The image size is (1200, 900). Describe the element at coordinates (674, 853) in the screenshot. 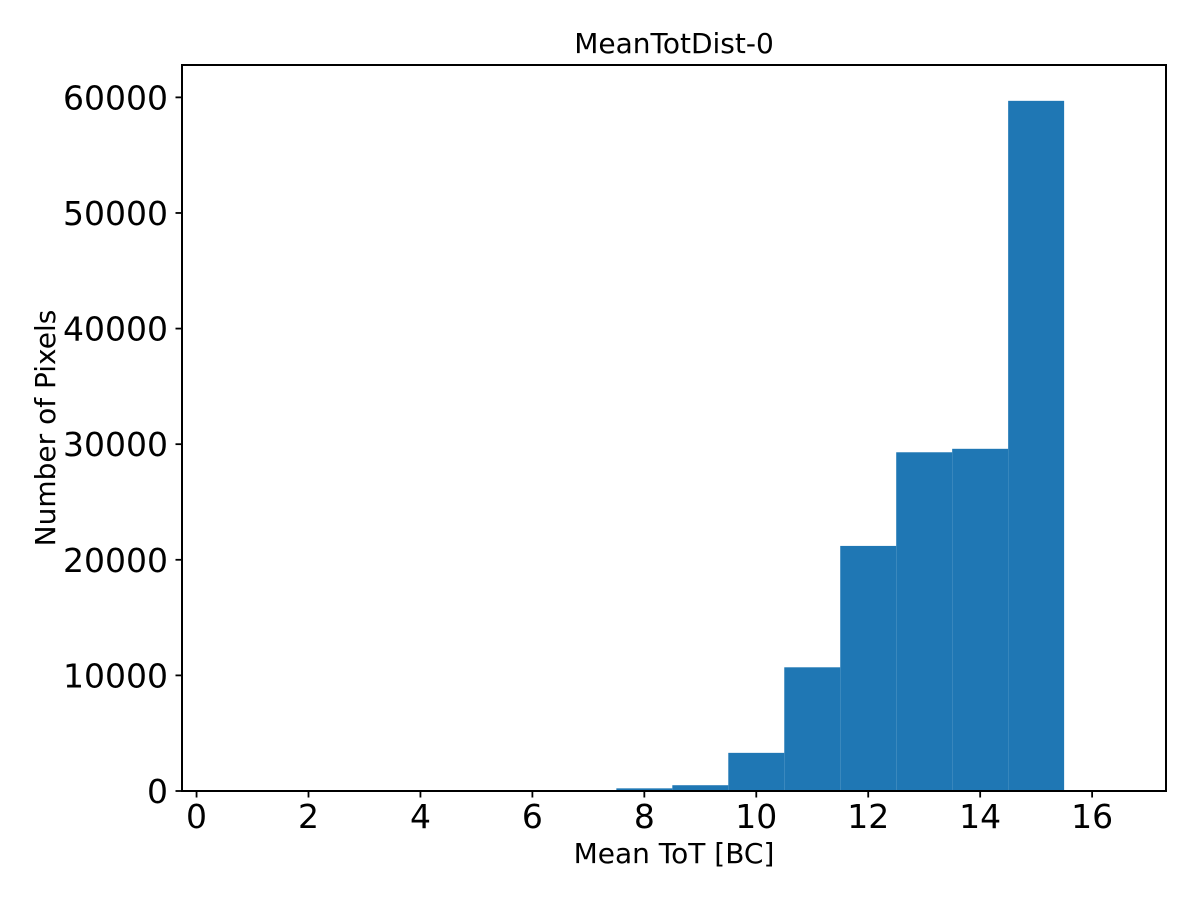

I see `x-axis-label: Mean ToT [BC]` at that location.